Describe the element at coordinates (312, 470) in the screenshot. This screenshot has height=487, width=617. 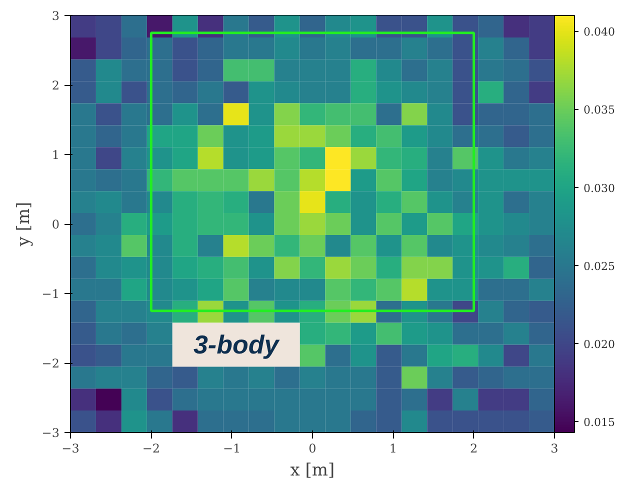
I see `x-axis-title: x [m]` at that location.